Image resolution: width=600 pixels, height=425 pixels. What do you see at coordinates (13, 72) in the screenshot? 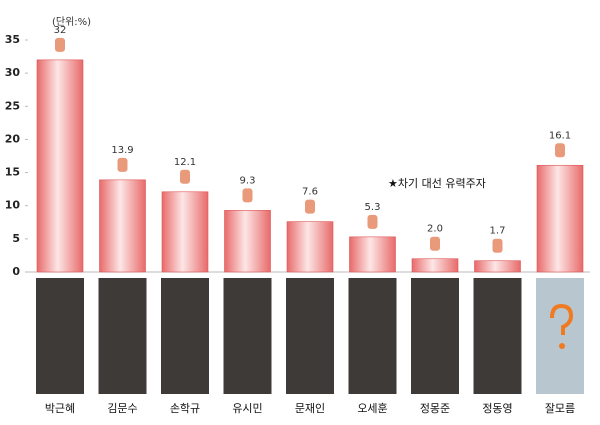
I see `y-tick-label: 30` at bounding box center [13, 72].